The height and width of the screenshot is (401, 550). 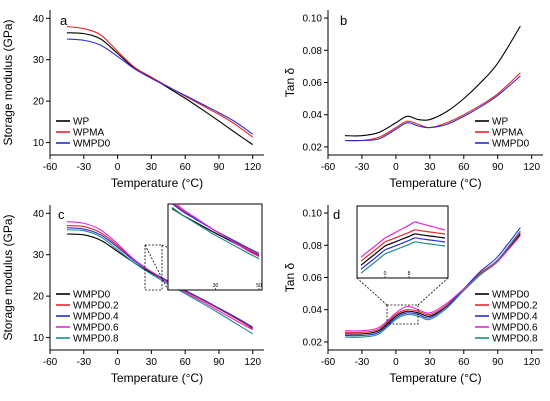 What do you see at coordinates (432, 108) in the screenshot?
I see `series-line-WMPD0` at bounding box center [432, 108].